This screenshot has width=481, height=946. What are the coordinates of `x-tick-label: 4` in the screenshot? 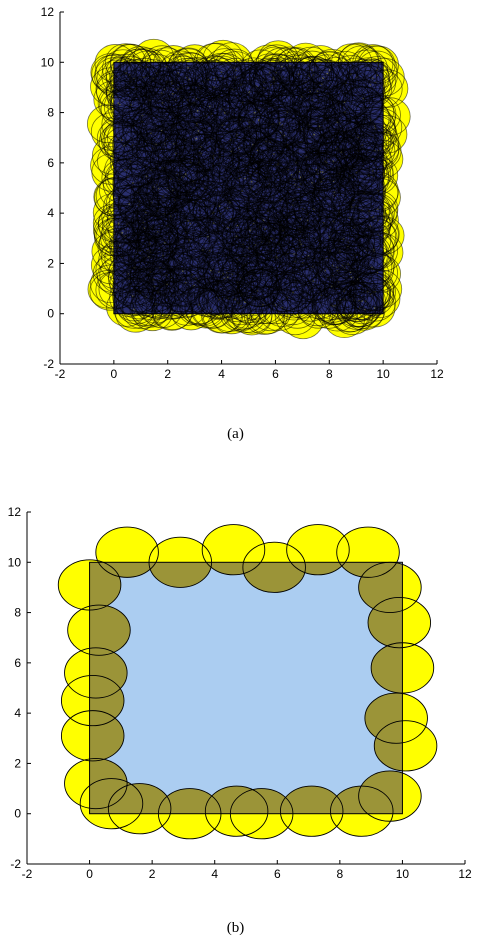 It's located at (221, 374).